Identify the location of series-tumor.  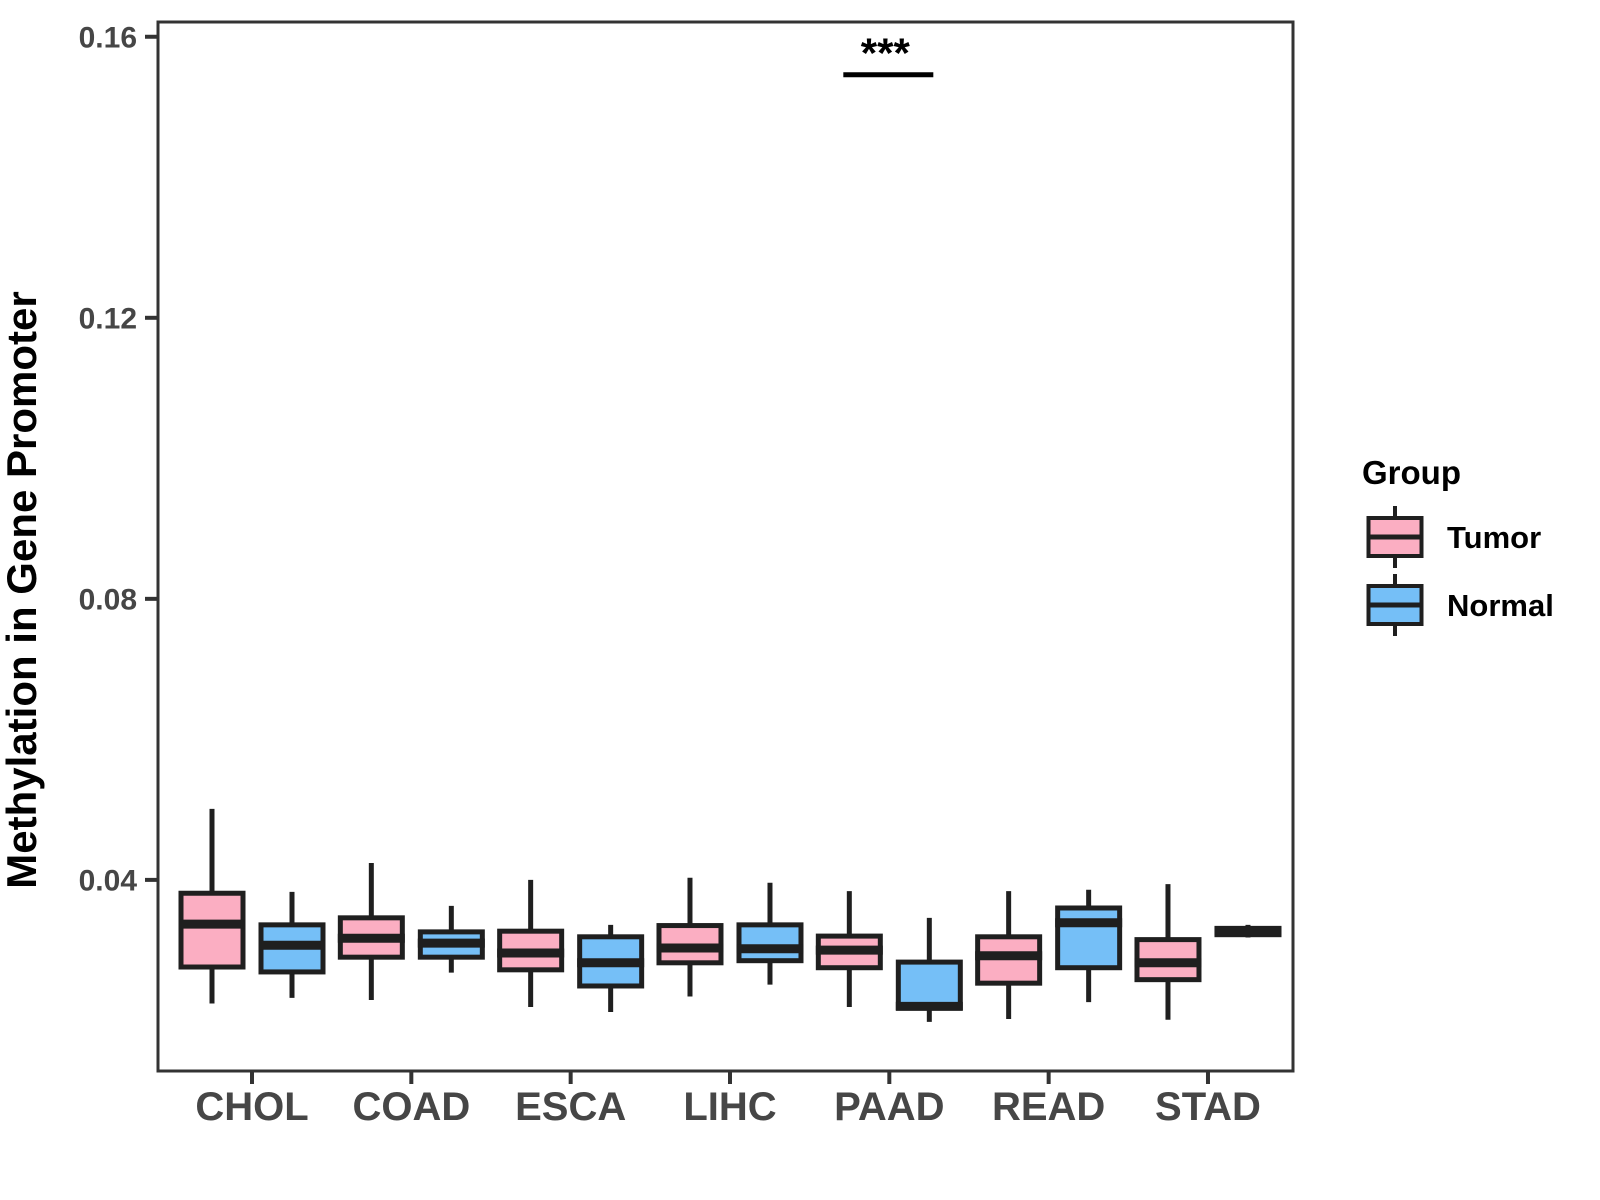
(690, 914).